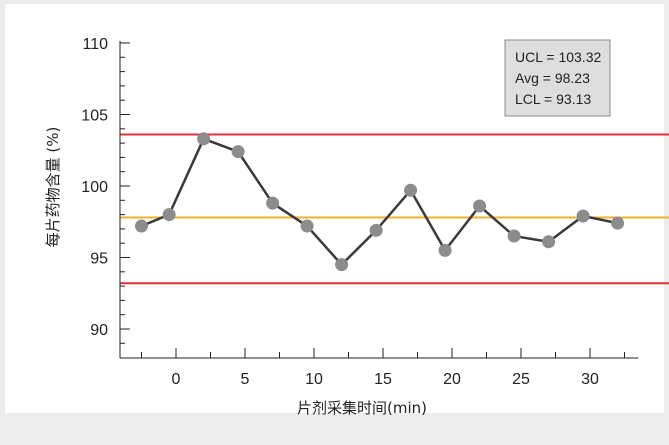 This screenshot has height=445, width=669. What do you see at coordinates (95, 44) in the screenshot?
I see `y-tick-label: 110` at bounding box center [95, 44].